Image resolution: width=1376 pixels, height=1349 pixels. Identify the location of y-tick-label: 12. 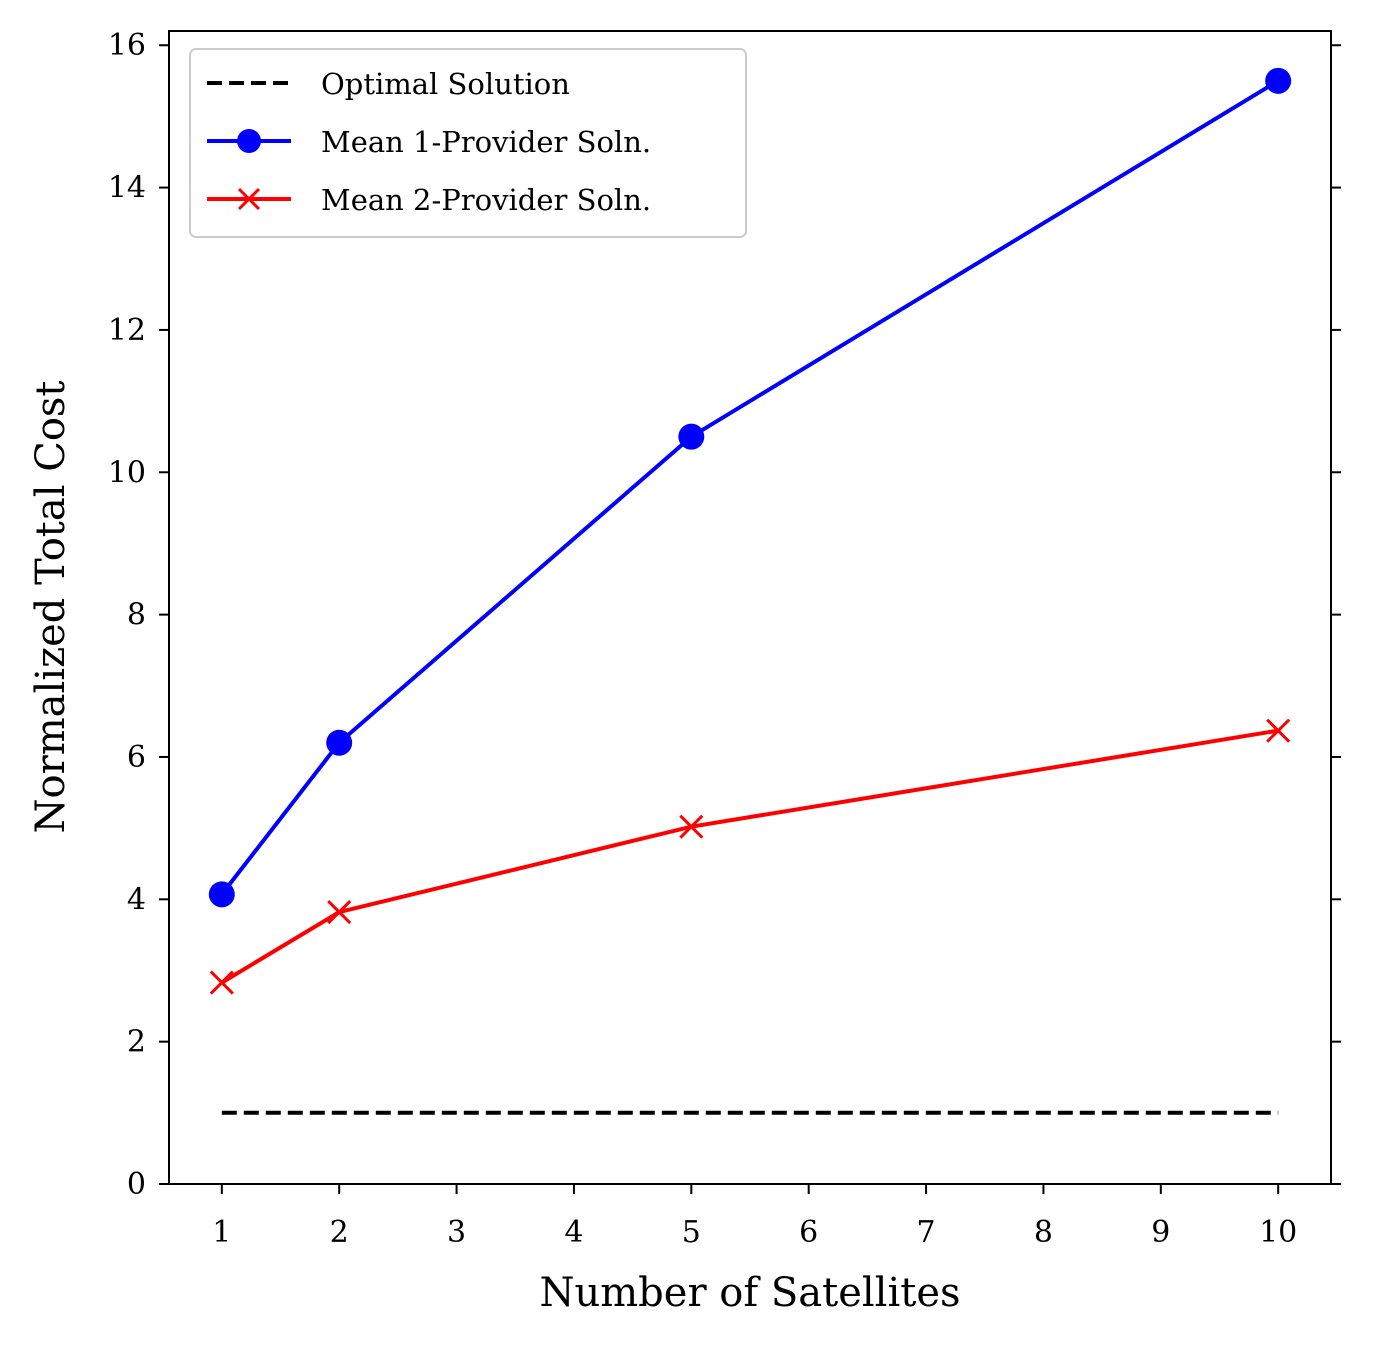
(127, 330).